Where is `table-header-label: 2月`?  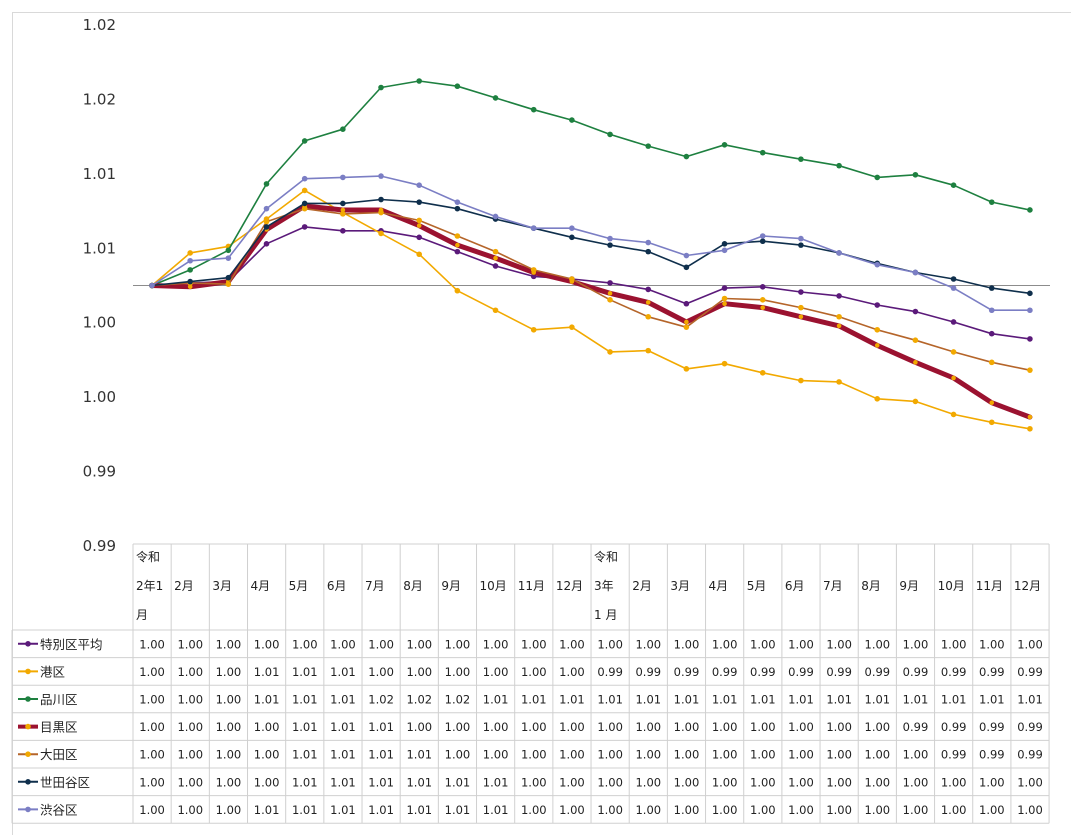
table-header-label: 2月 is located at coordinates (642, 586).